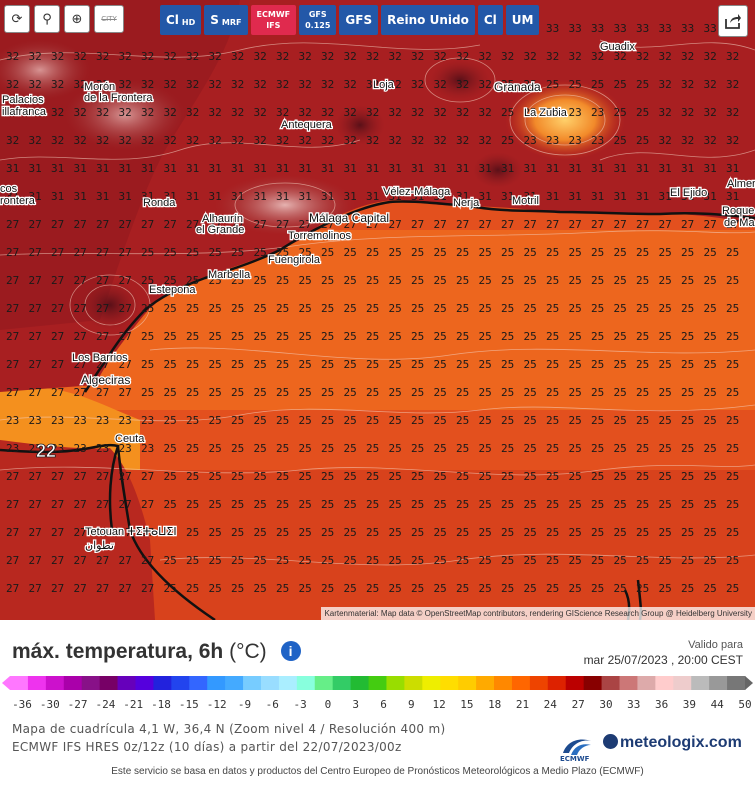  Describe the element at coordinates (733, 21) in the screenshot. I see `share-button` at that location.